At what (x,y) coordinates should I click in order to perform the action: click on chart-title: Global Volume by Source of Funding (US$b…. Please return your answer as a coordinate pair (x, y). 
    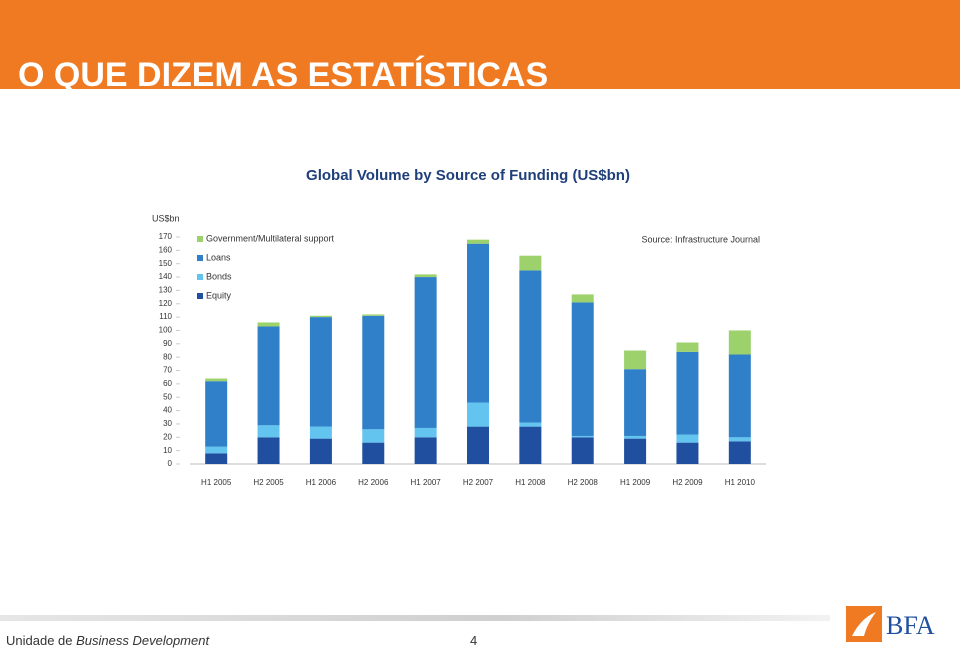
    Looking at the image, I should click on (468, 175).